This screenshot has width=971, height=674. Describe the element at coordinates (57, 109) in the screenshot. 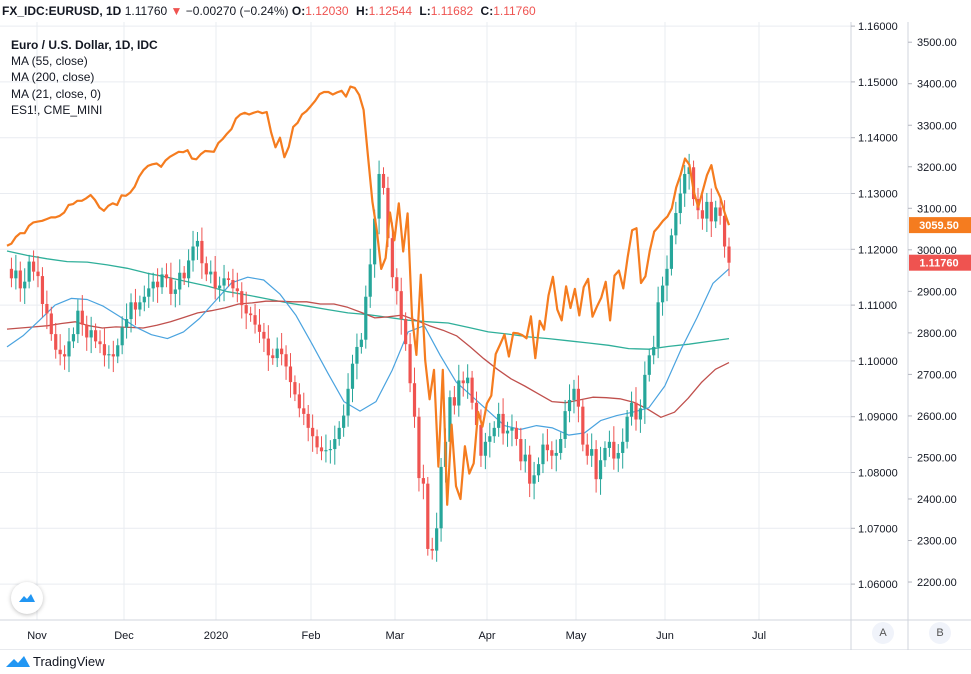

I see `legend-compare-symbol: ES1!, CME_MINI` at that location.